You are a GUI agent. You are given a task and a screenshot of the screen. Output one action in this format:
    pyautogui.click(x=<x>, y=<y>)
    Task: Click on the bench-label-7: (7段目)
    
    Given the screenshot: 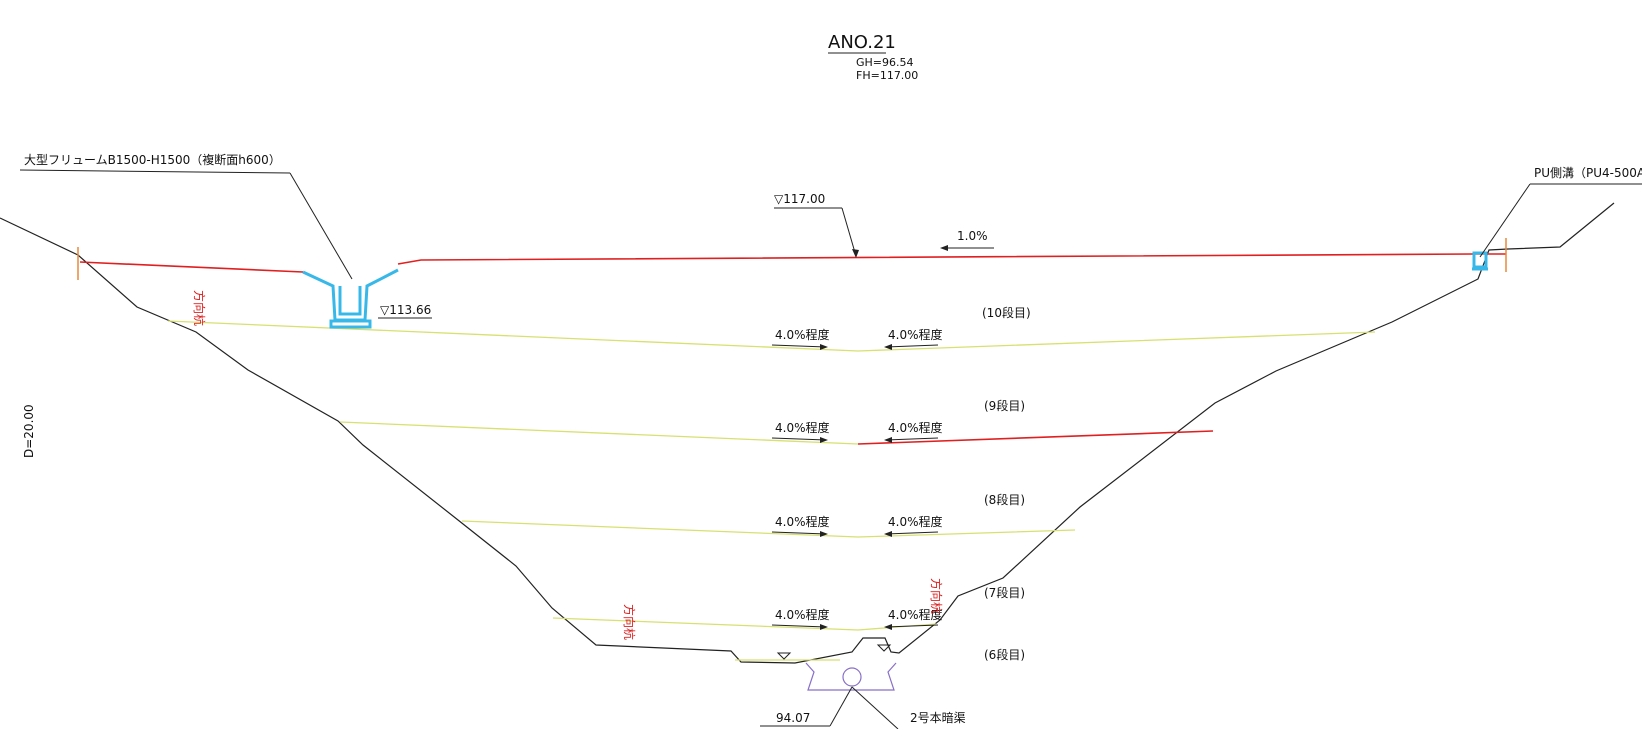 What is the action you would take?
    pyautogui.click(x=1004, y=592)
    